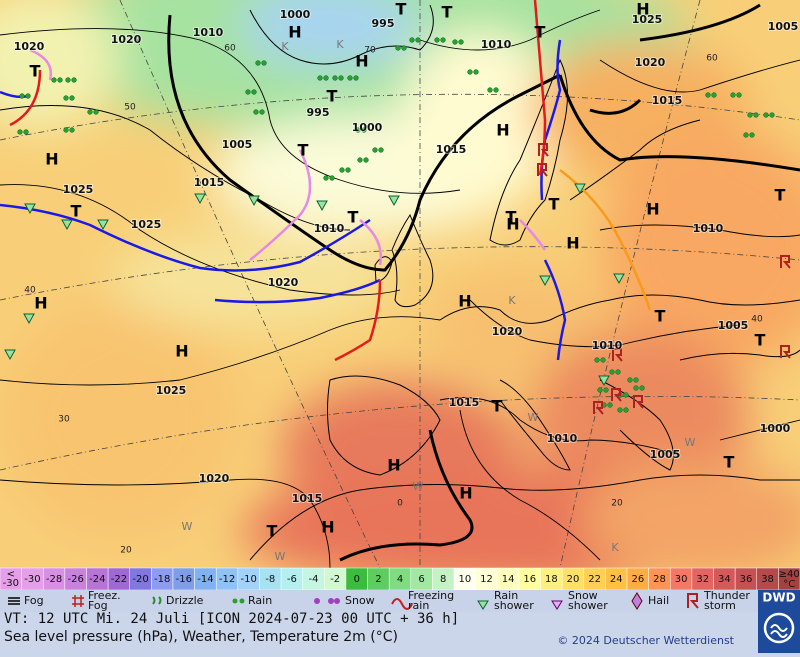 The image size is (800, 657). What do you see at coordinates (712, 59) in the screenshot?
I see `graticule-label: 60` at bounding box center [712, 59].